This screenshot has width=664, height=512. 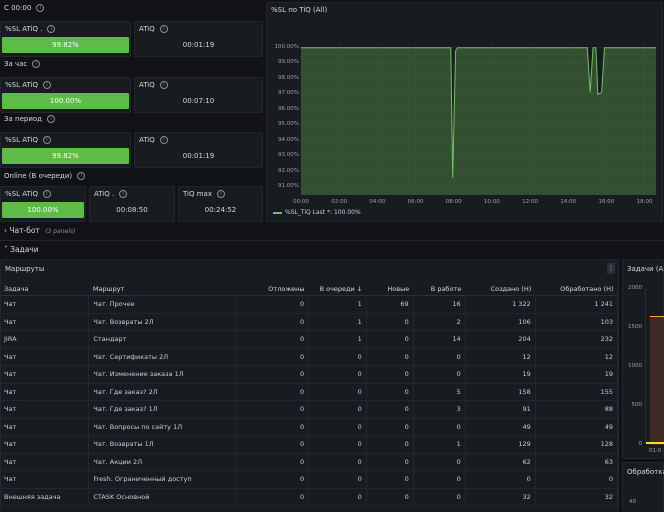 What do you see at coordinates (377, 202) in the screenshot?
I see `x-tick: 04:00` at bounding box center [377, 202].